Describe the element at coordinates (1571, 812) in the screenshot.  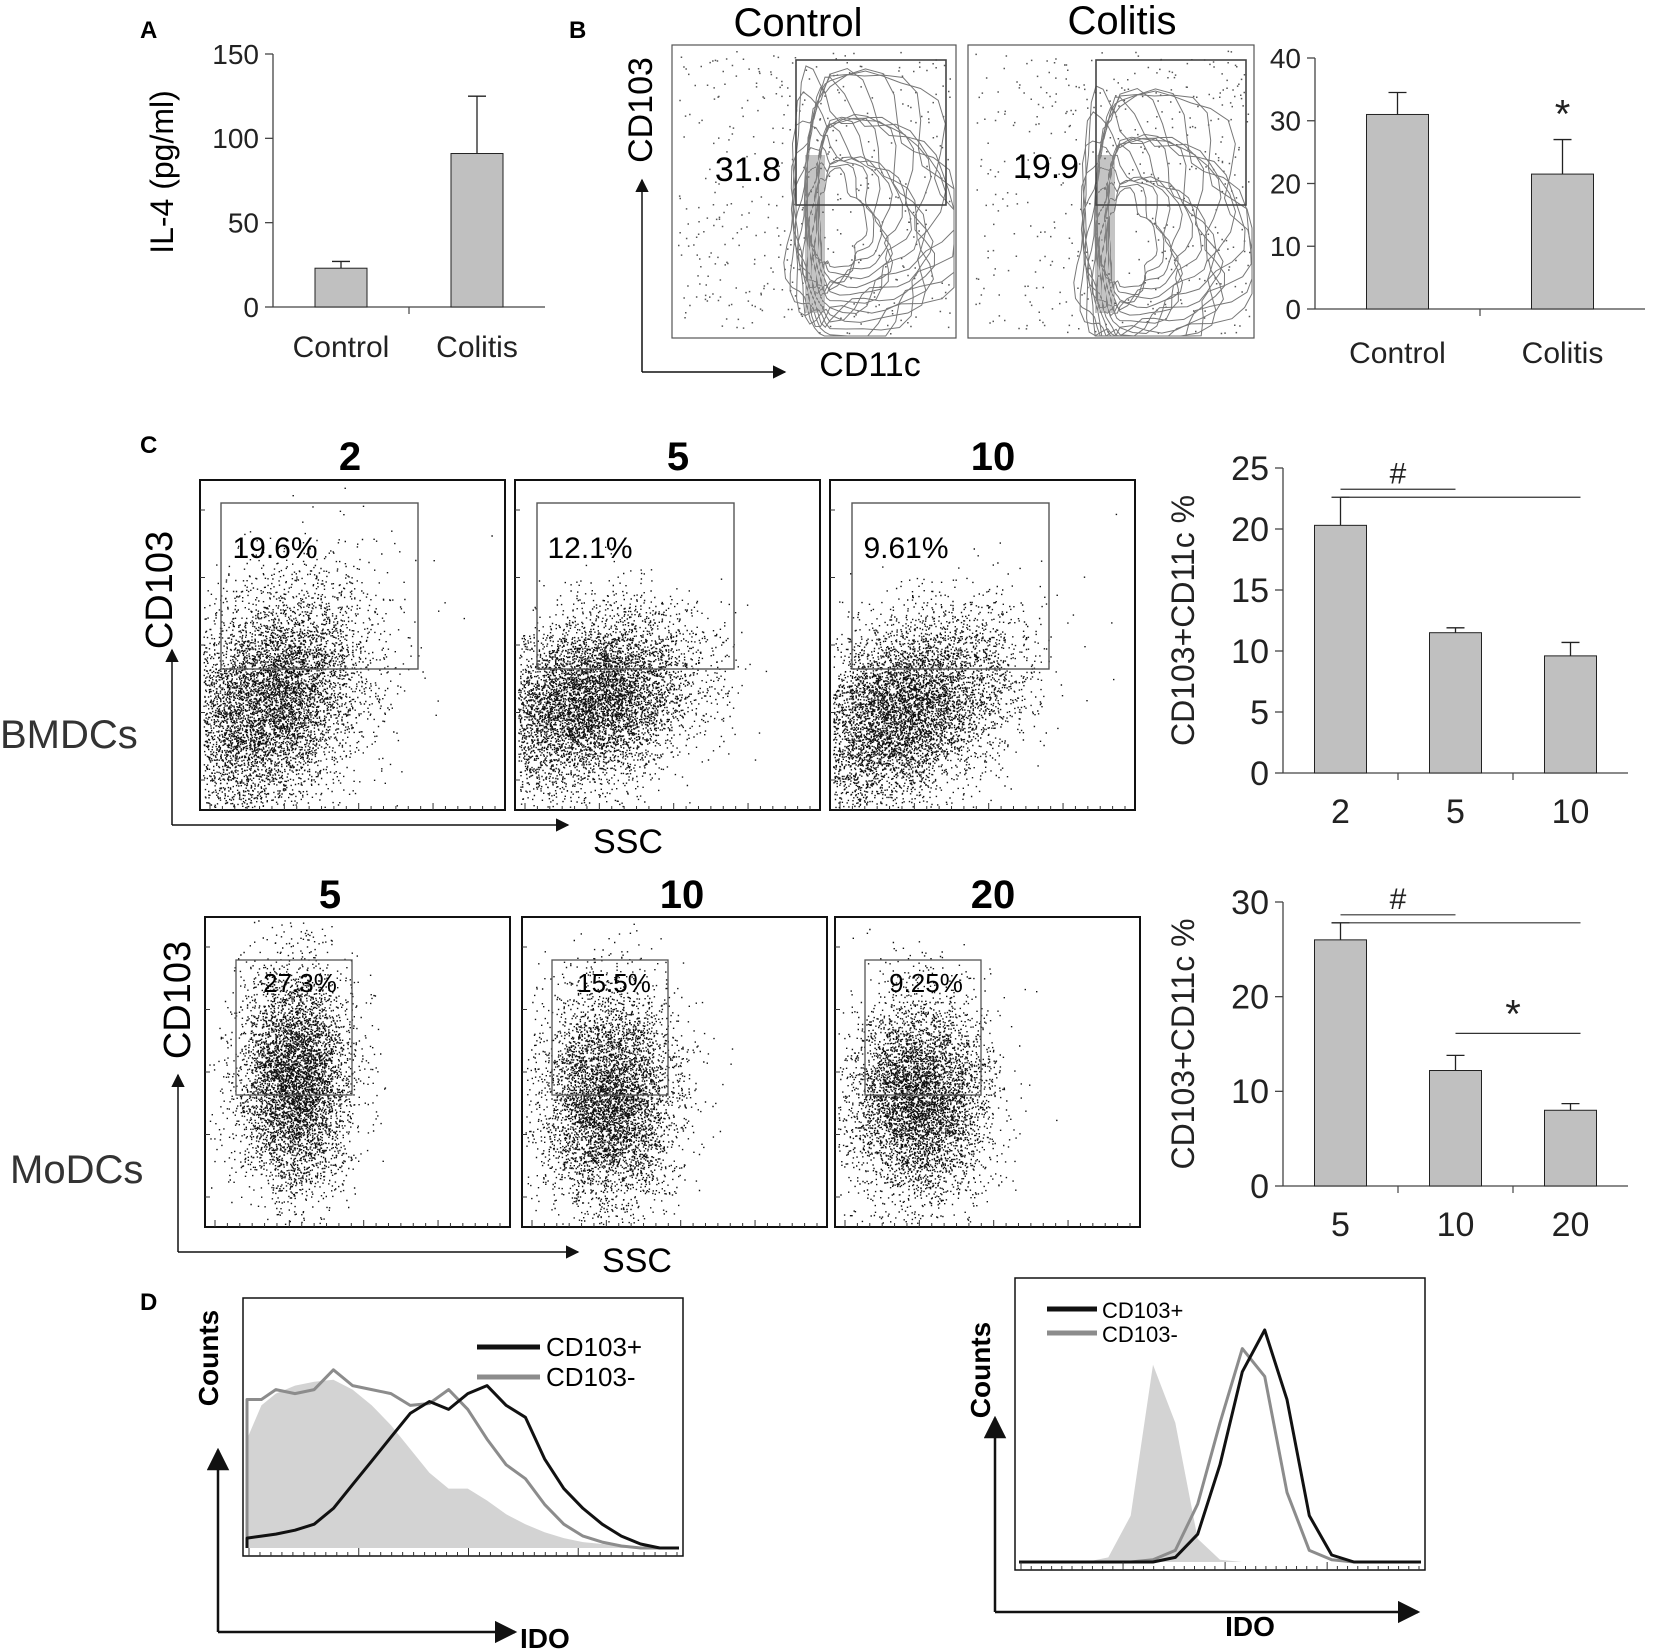
I see `category-label: 10` at that location.